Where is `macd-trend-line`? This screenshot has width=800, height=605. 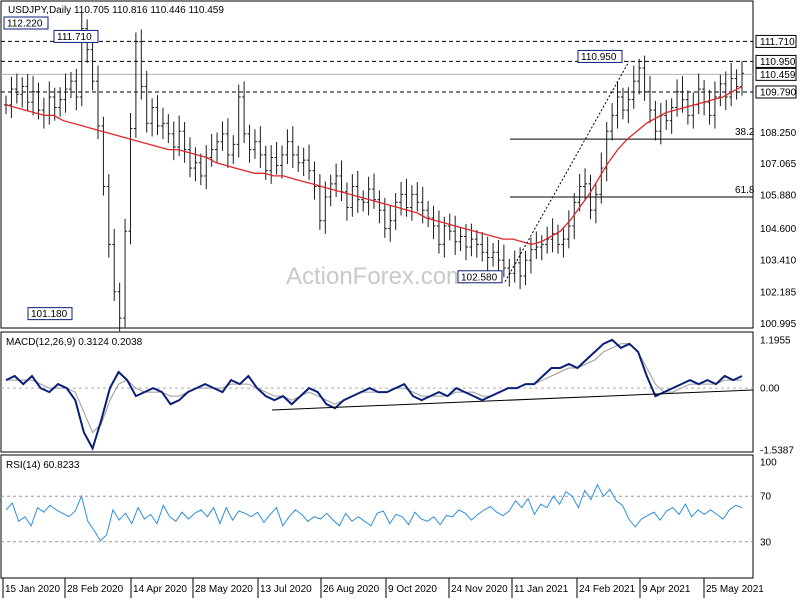
macd-trend-line is located at coordinates (512, 400).